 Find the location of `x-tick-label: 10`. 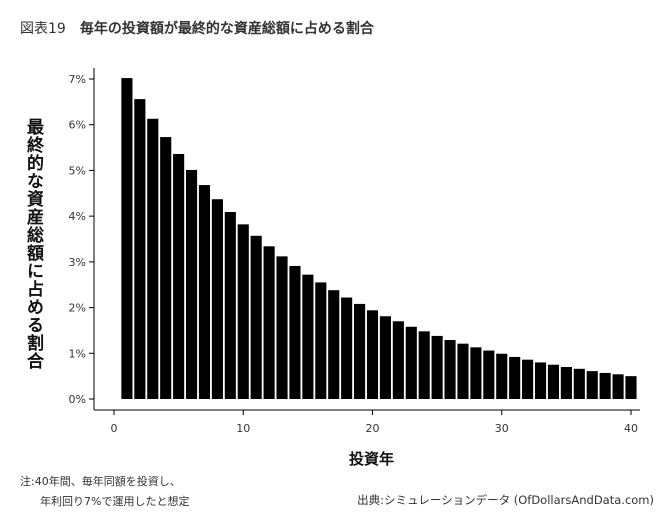

x-tick-label: 10 is located at coordinates (243, 428).